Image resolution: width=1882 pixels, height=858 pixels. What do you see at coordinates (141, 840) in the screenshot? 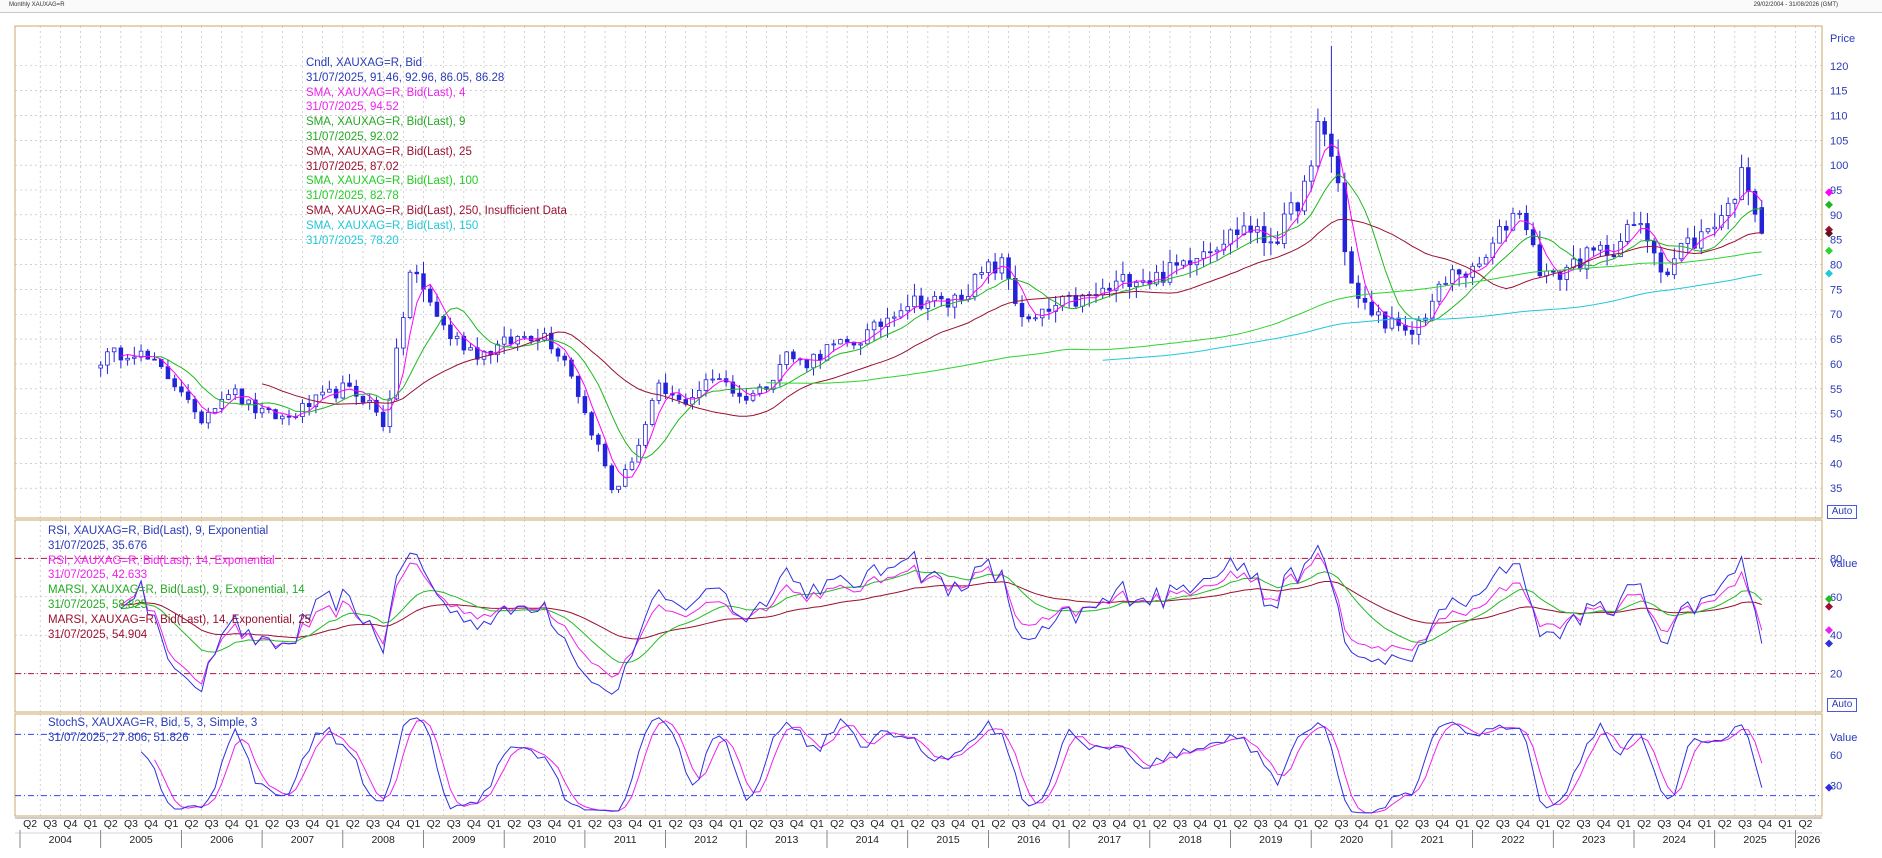
I see `year-label: 2005` at bounding box center [141, 840].